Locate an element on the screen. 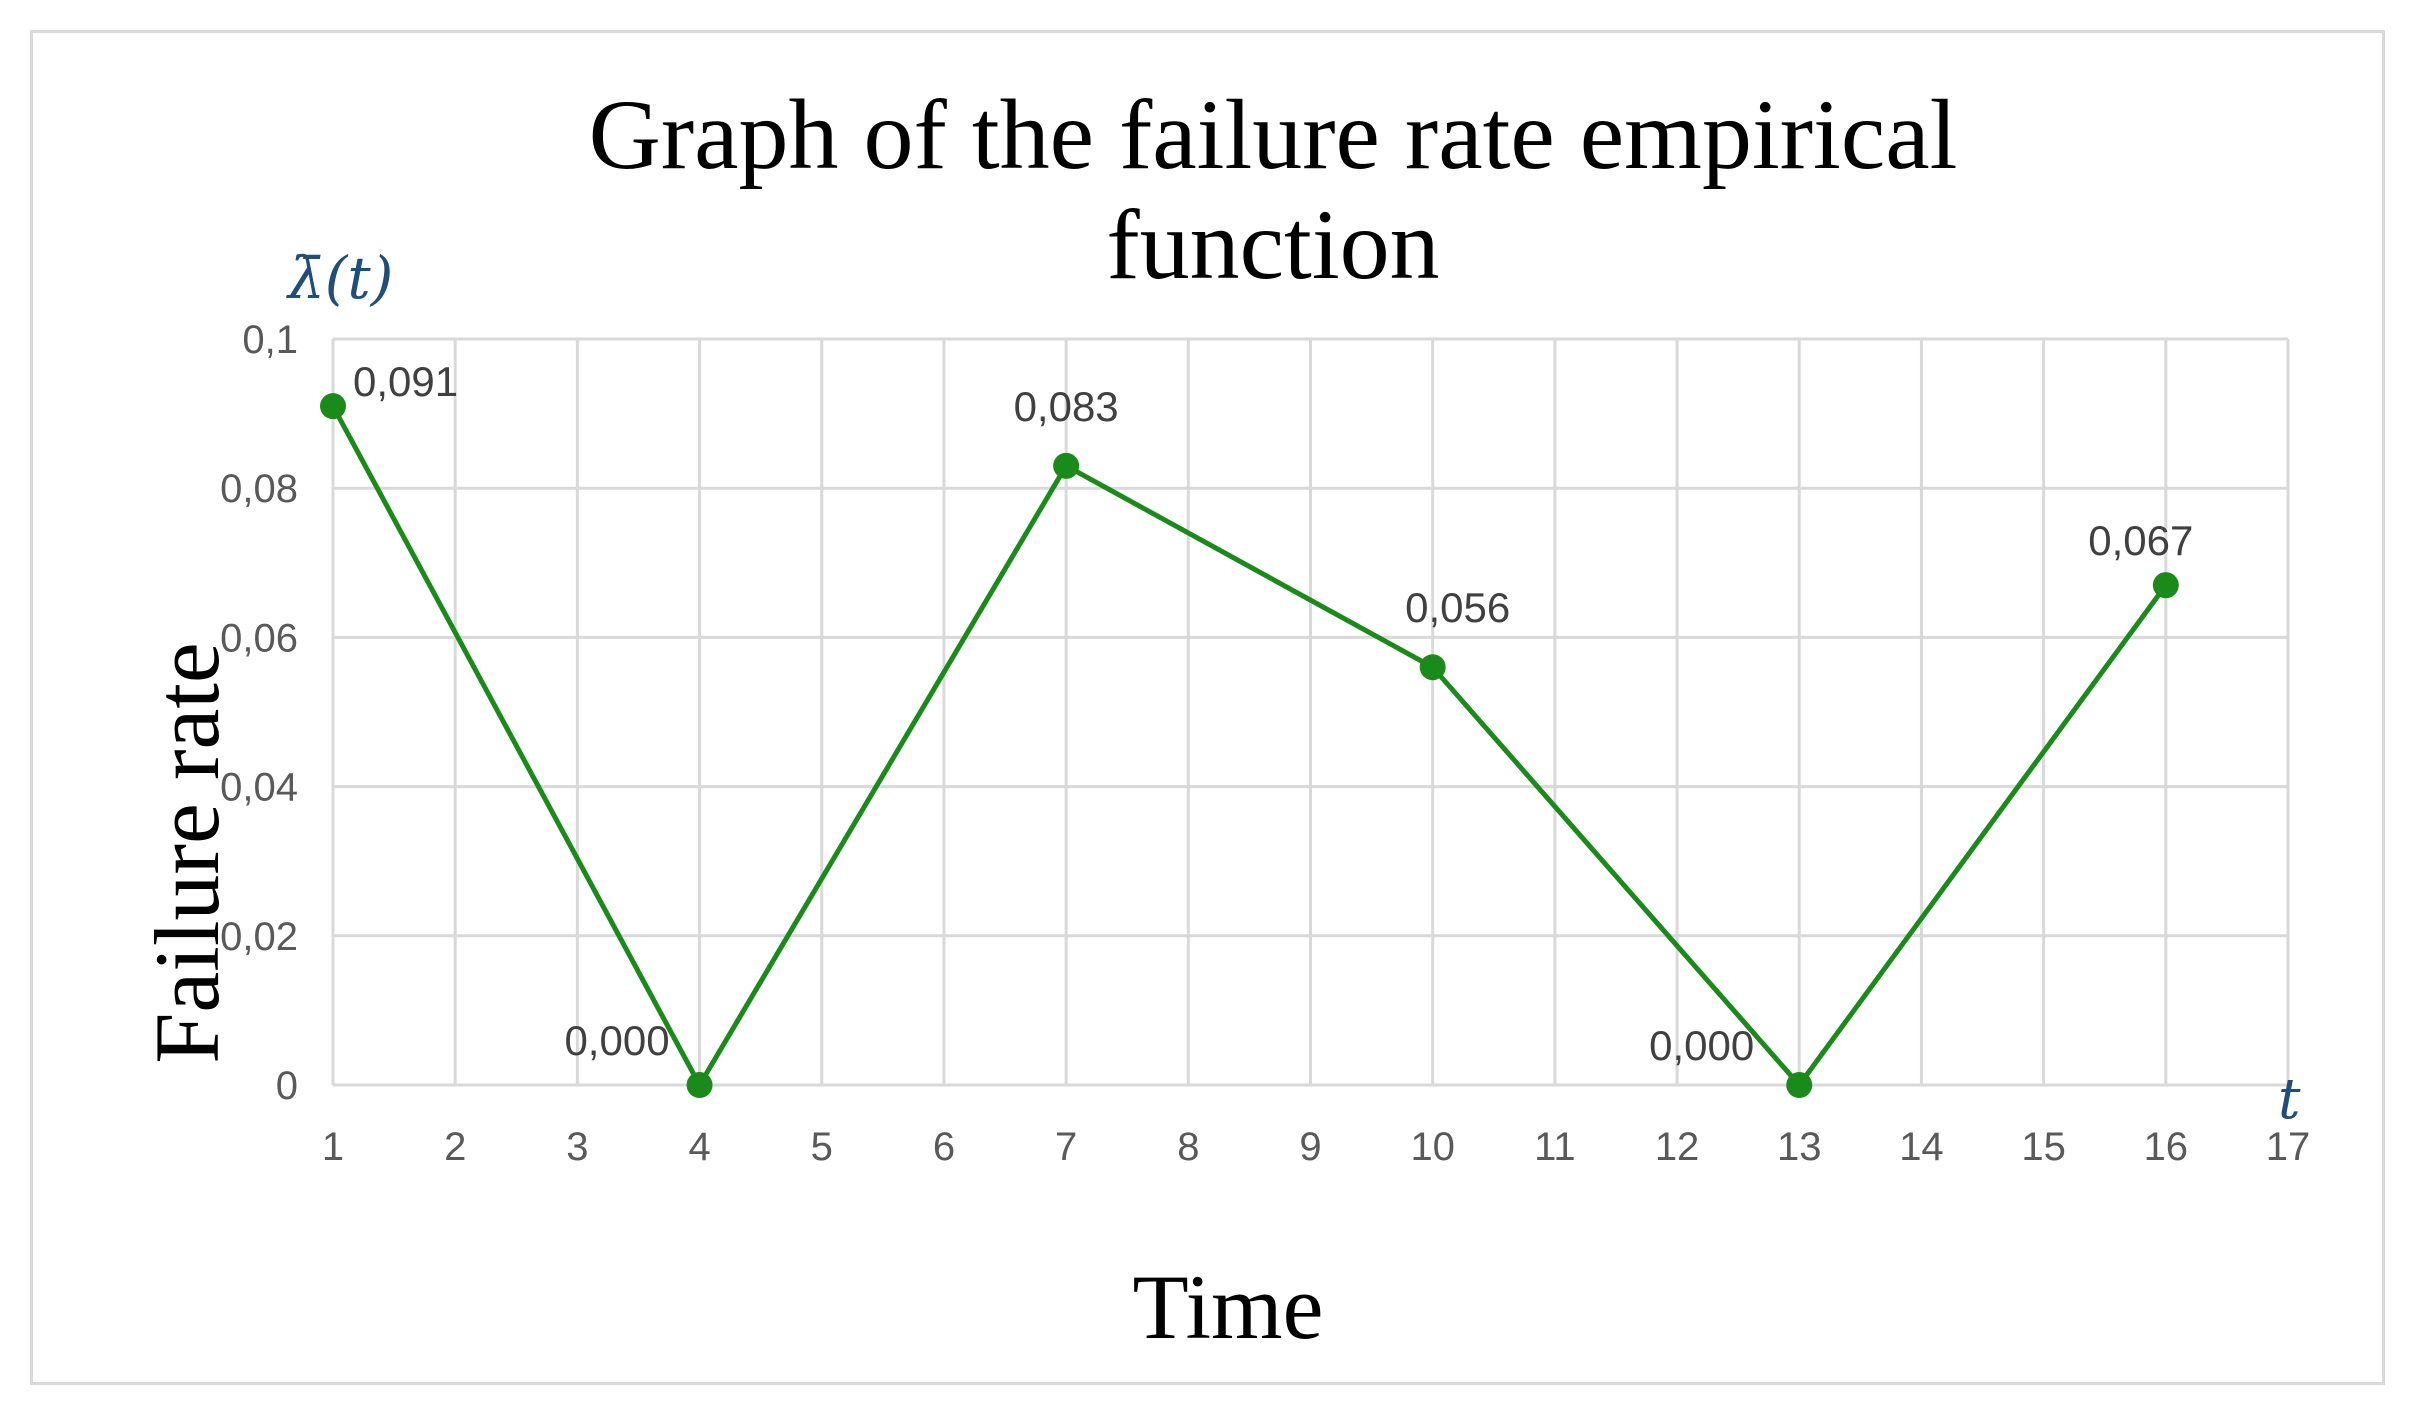 The image size is (2423, 1422). x-tick-label: 6 is located at coordinates (944, 1147).